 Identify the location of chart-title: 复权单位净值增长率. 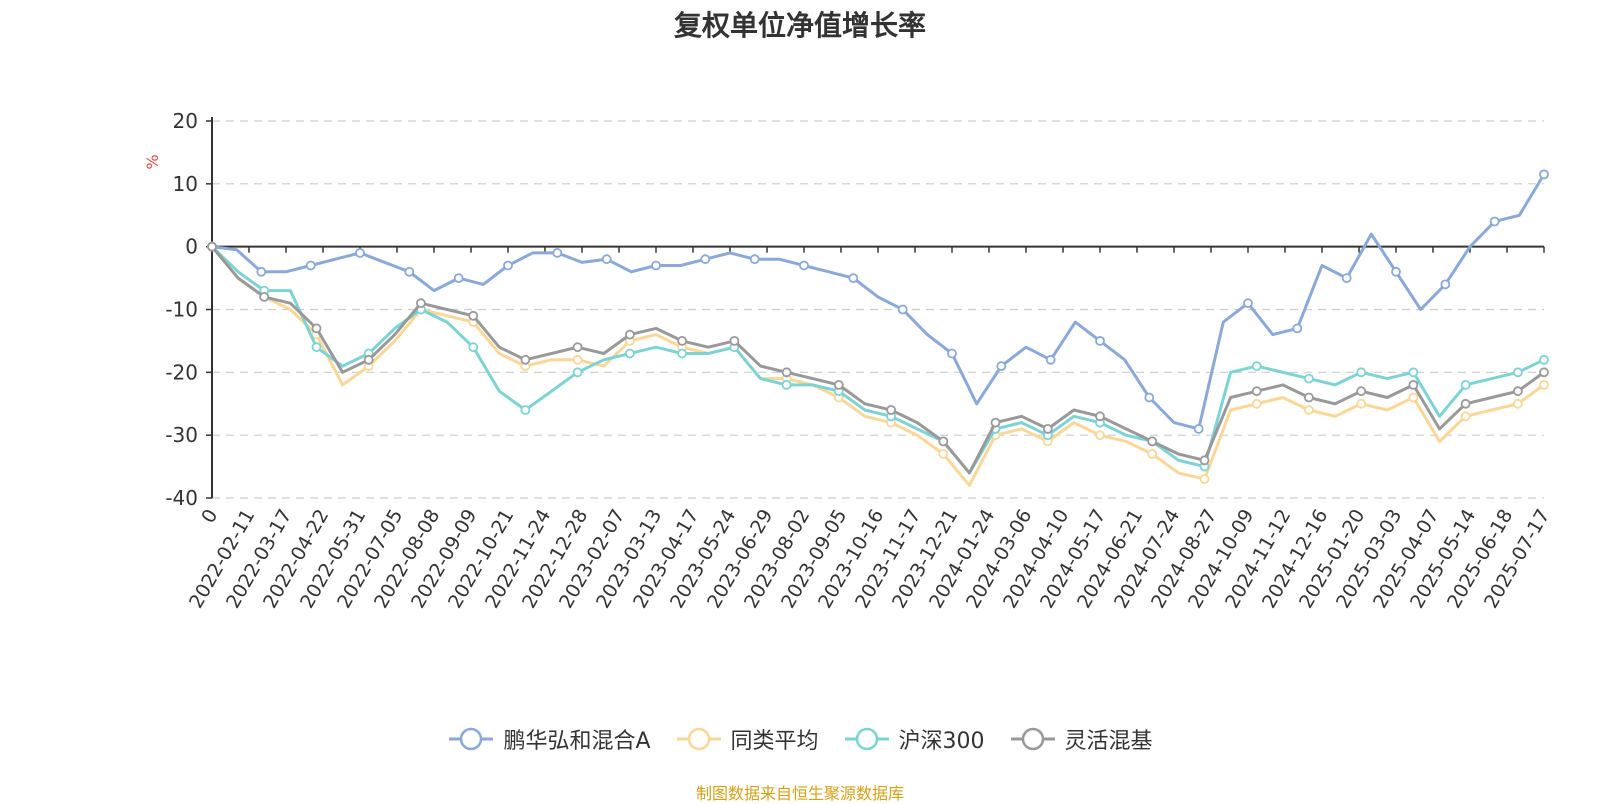
(799, 25).